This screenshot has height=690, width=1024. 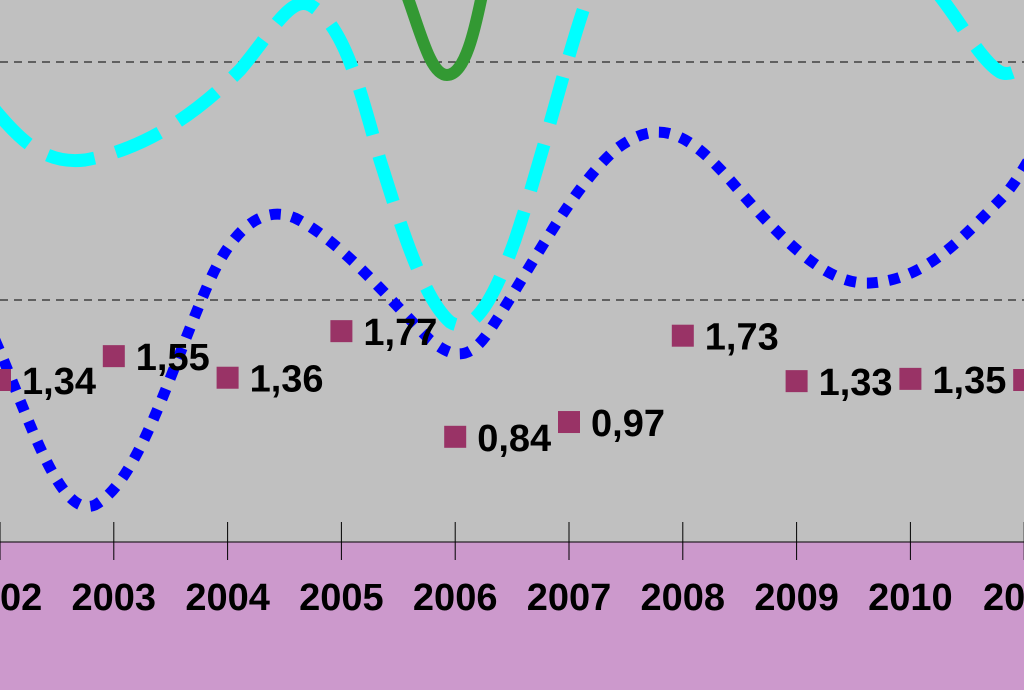 I want to click on x-tick-label: 2003, so click(x=114, y=598).